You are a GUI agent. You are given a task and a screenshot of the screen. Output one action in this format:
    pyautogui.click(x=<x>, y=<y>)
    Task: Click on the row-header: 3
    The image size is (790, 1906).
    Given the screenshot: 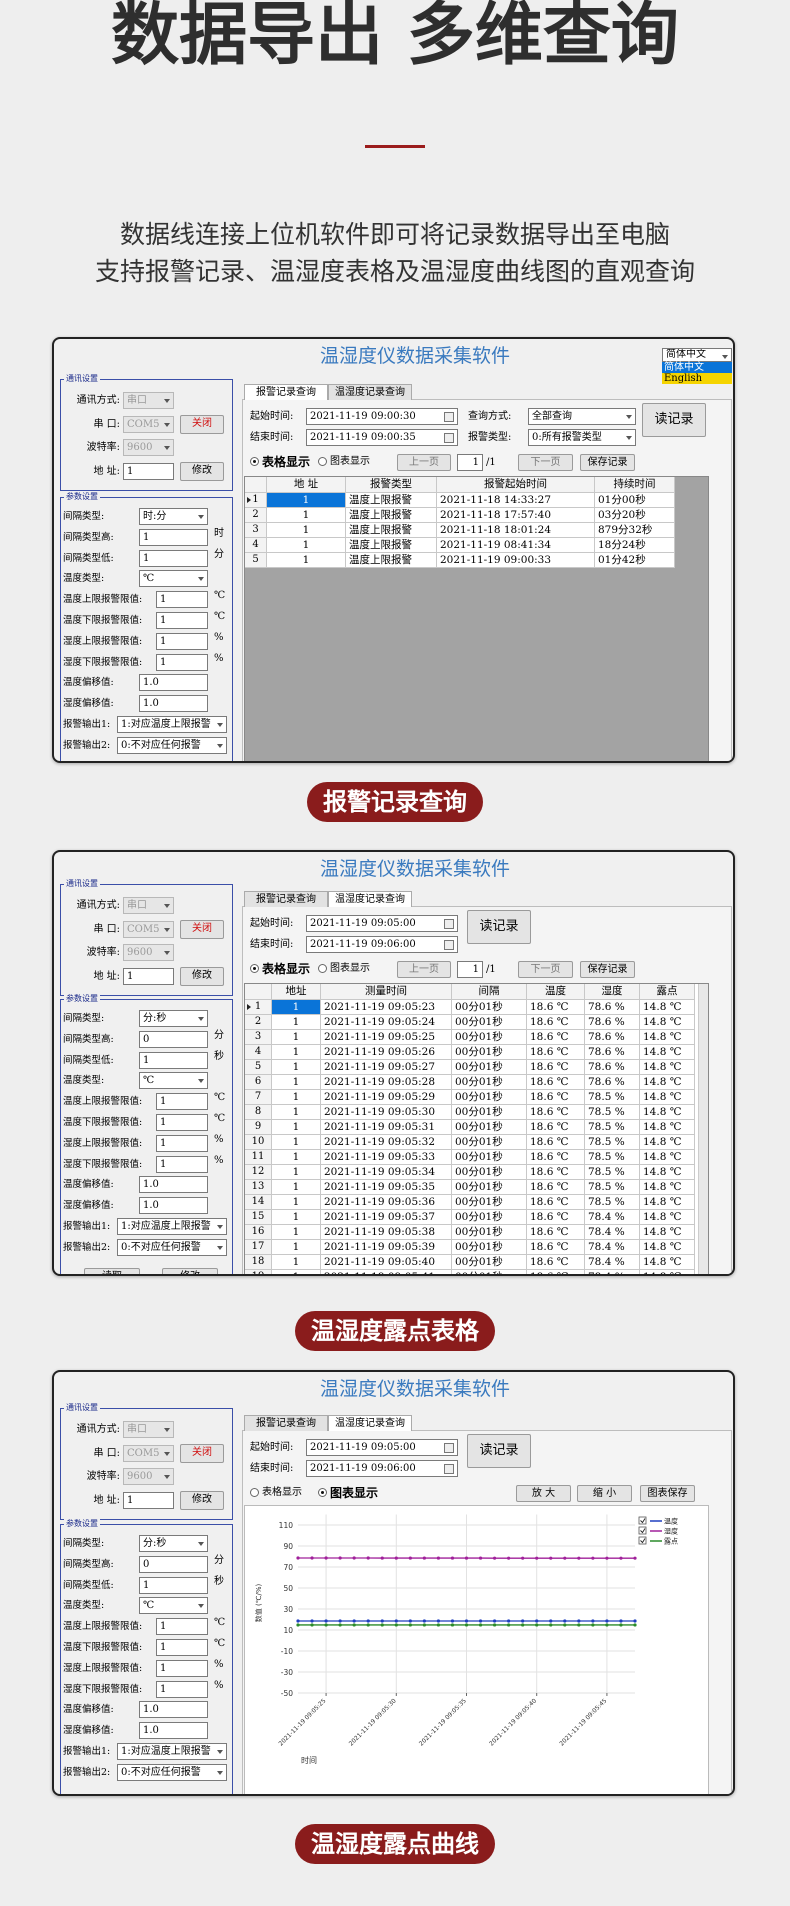 What is the action you would take?
    pyautogui.click(x=258, y=1037)
    